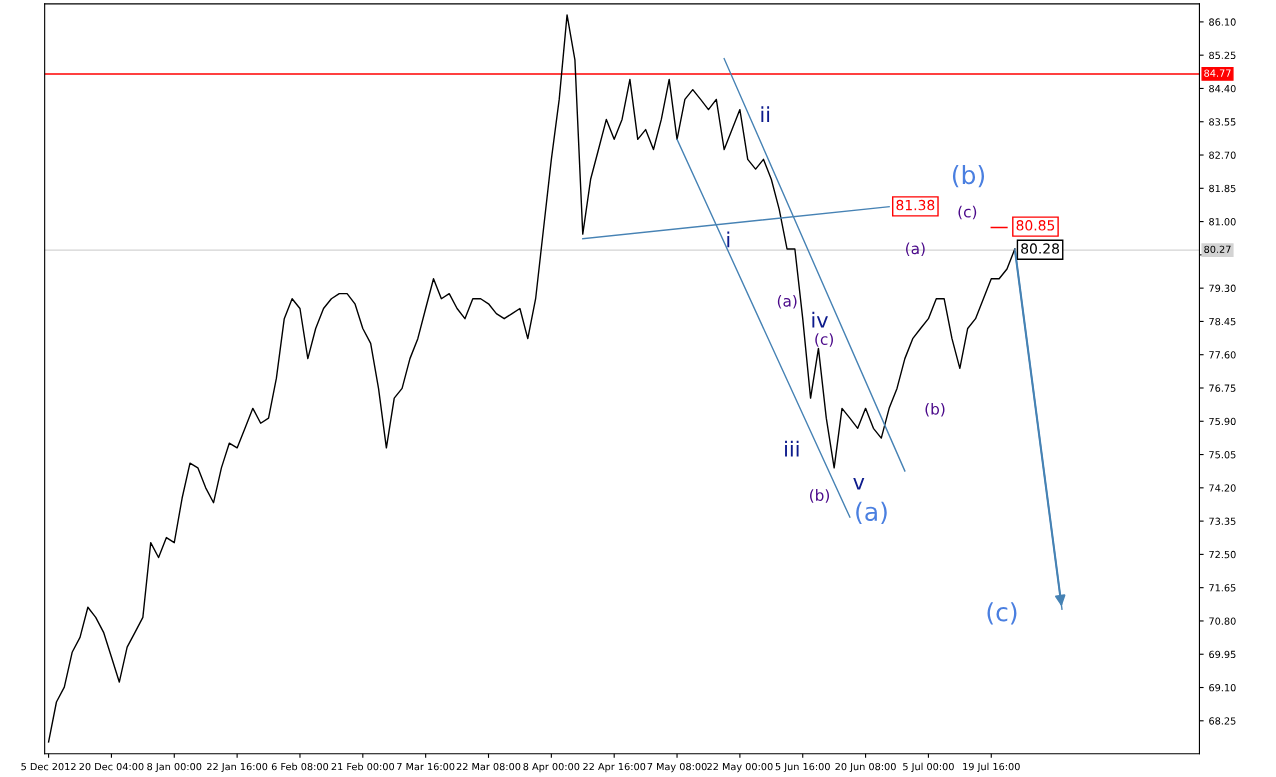 This screenshot has height=777, width=1276. What do you see at coordinates (928, 767) in the screenshot?
I see `x-tick-label: 5 Jul 00:00` at bounding box center [928, 767].